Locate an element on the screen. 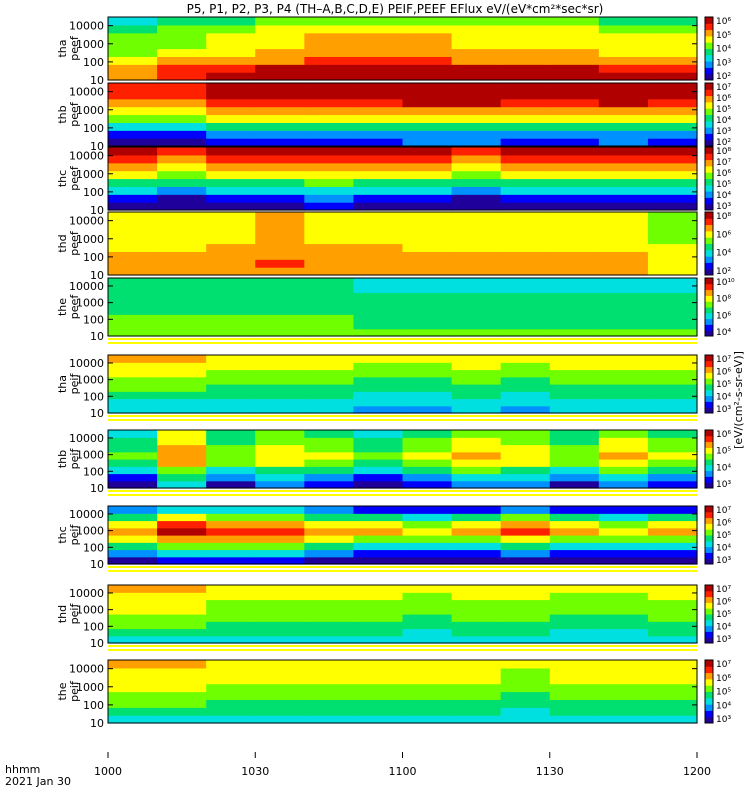 The width and height of the screenshot is (750, 800). y-tick-label: 1000 is located at coordinates (90, 110).